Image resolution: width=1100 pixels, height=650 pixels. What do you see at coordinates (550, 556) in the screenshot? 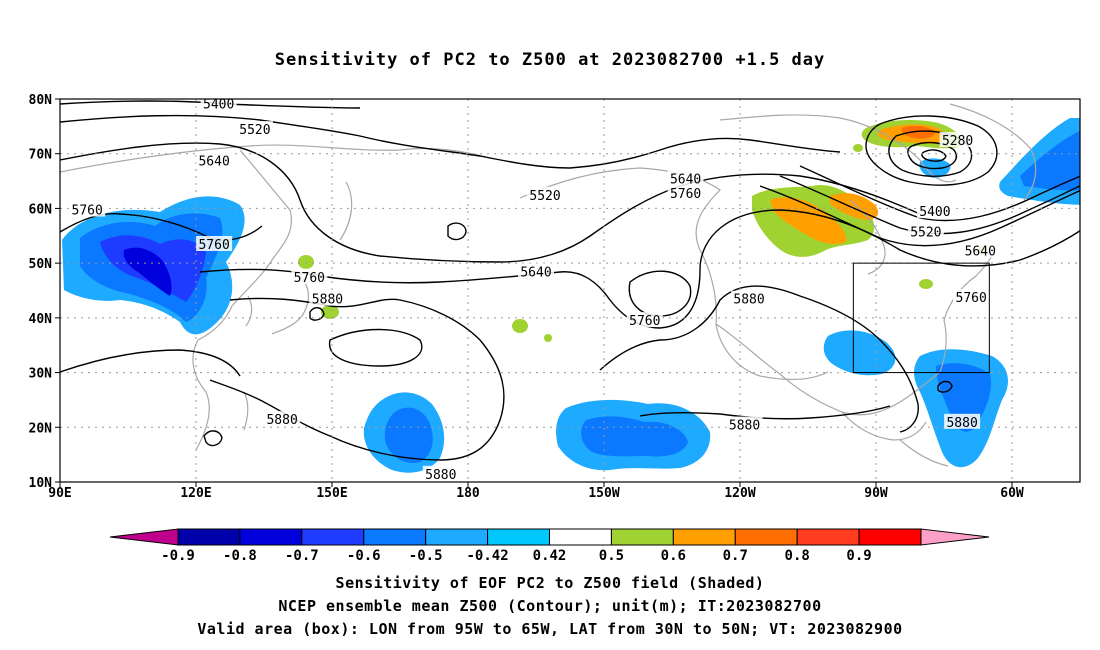
I see `colorbar-label: 0.42` at bounding box center [550, 556].